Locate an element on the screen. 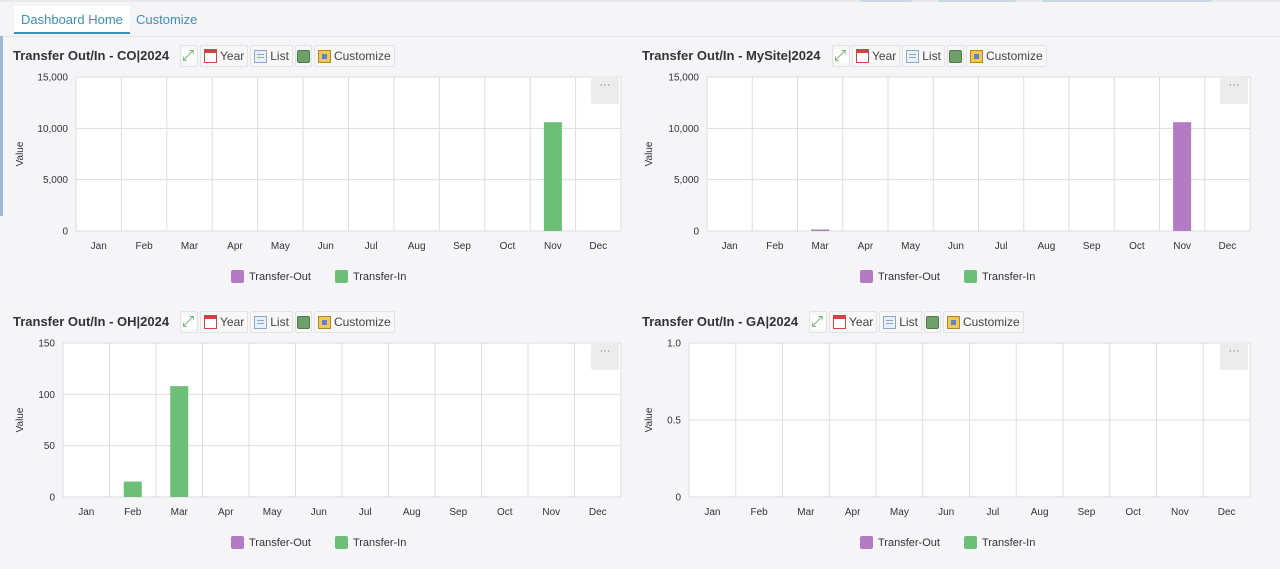 Image resolution: width=1280 pixels, height=569 pixels. y-tick-label: 10,000 is located at coordinates (52, 129).